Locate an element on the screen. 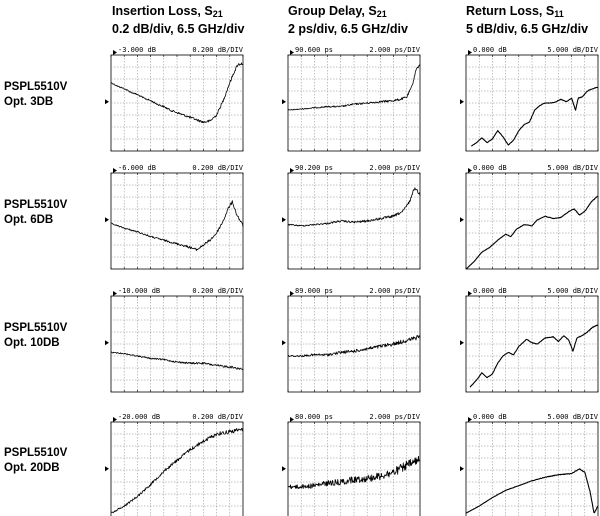  column-header-return-loss: Return Loss, S11 5 dB/div, 6.5 GHz/div is located at coordinates (527, 20).